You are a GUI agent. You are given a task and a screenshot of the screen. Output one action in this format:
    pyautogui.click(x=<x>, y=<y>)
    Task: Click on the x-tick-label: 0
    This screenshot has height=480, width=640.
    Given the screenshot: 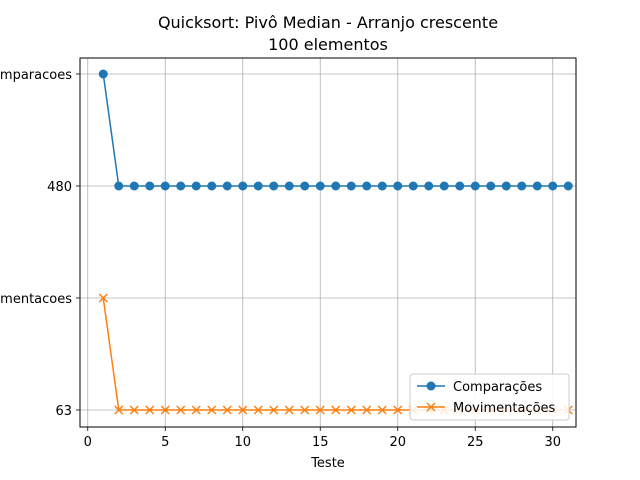 What is the action you would take?
    pyautogui.click(x=88, y=442)
    